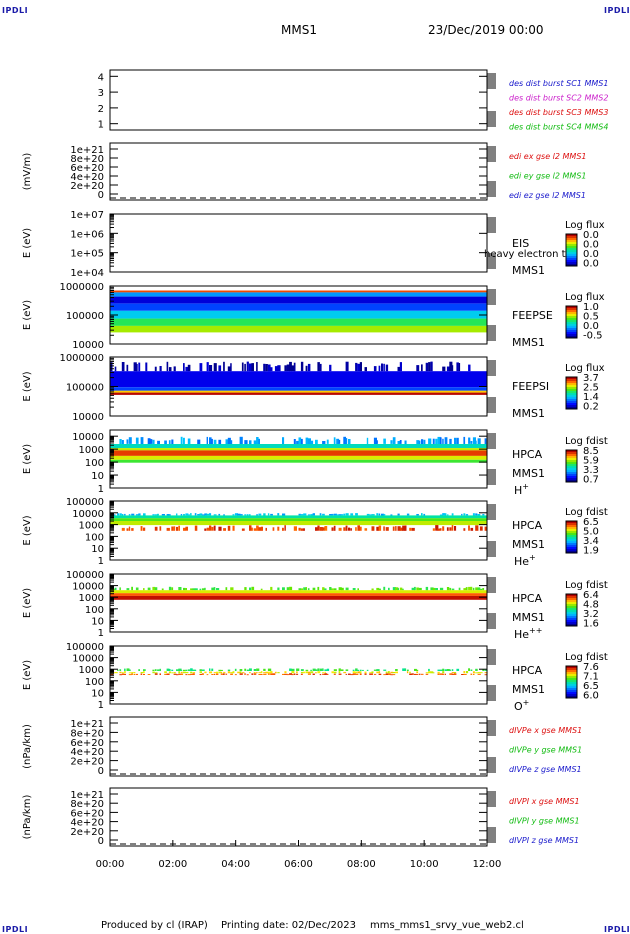  Describe the element at coordinates (81, 358) in the screenshot. I see `y-tick-label: 1000000` at that location.